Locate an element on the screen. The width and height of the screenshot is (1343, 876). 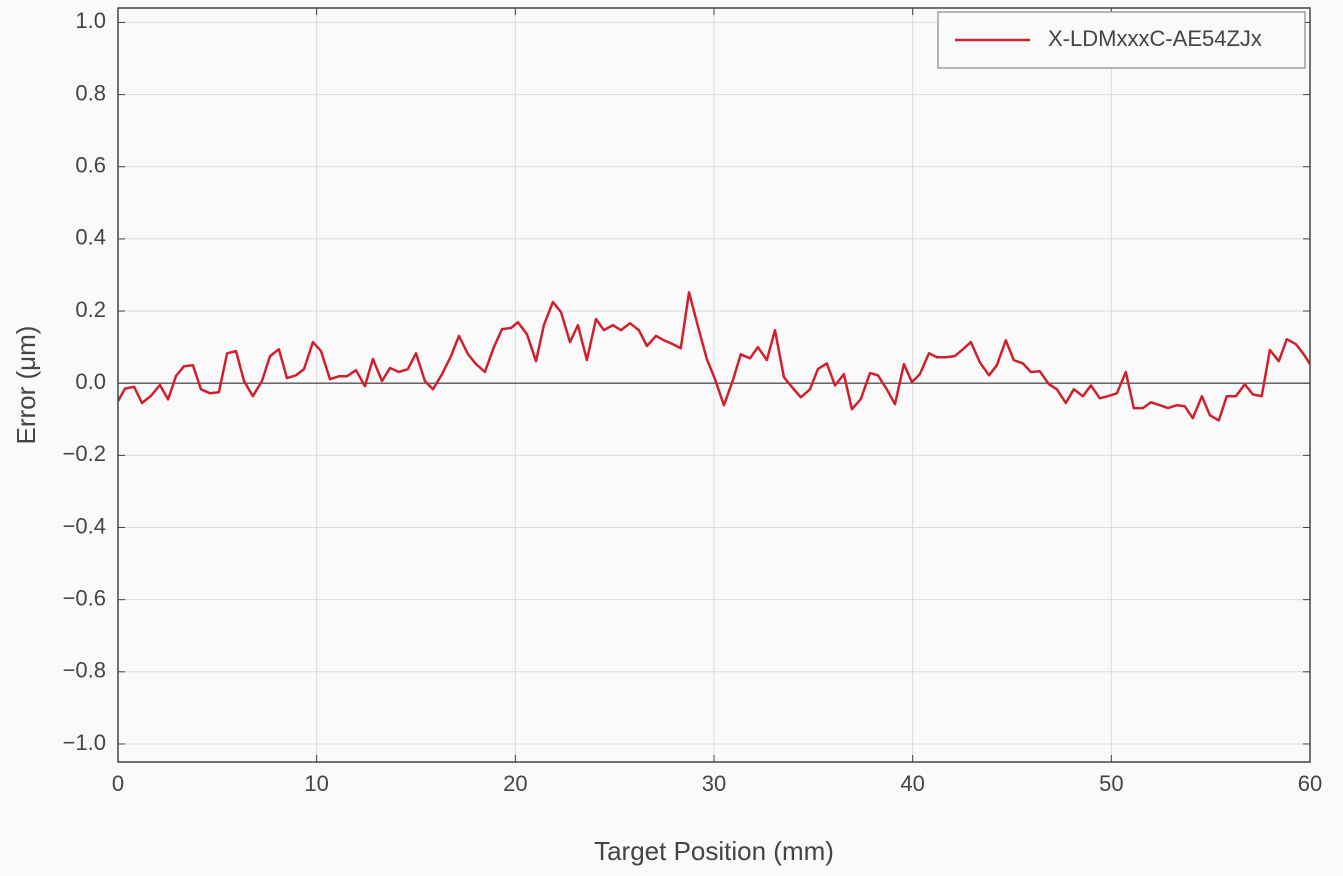
y-axis-label: Error (μm) is located at coordinates (26, 385).